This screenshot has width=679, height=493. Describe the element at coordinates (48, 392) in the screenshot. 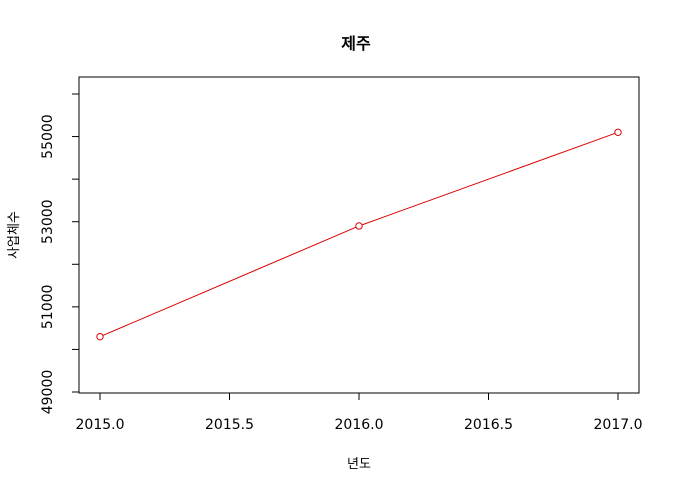

I see `y-tick-label: 49000` at that location.